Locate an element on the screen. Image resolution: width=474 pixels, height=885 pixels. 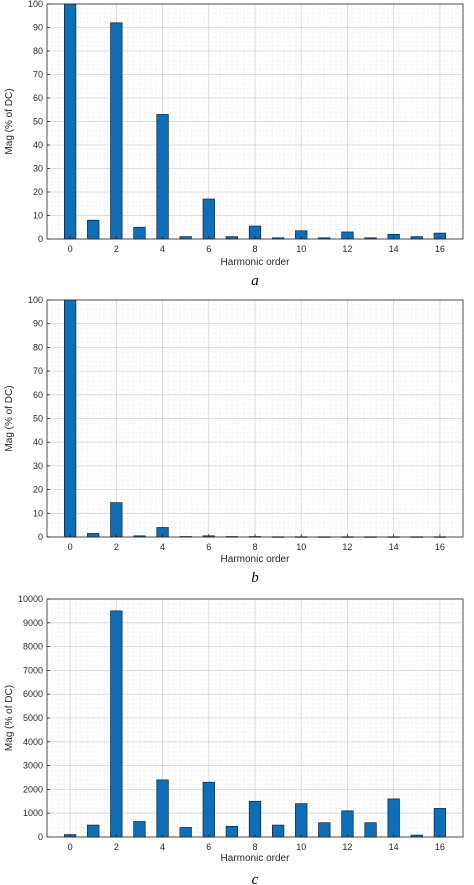
y-tick-label: 7000 is located at coordinates (33, 670).